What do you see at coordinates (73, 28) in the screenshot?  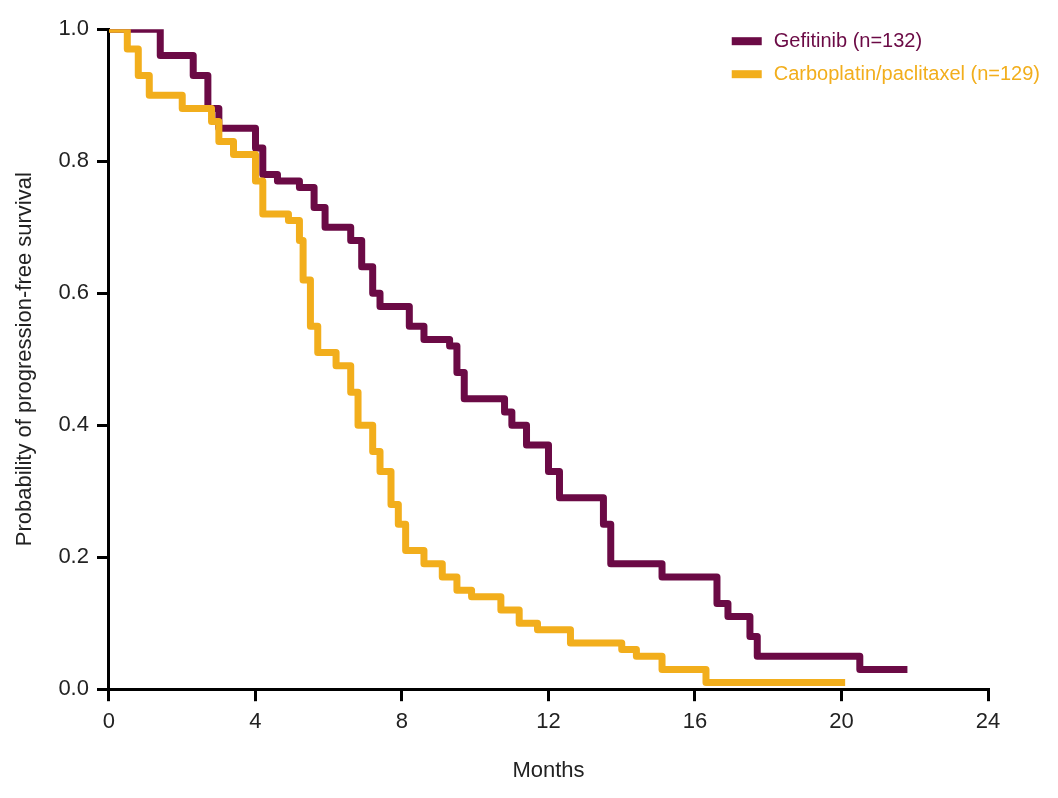 I see `y-tick-label: 1.0` at bounding box center [73, 28].